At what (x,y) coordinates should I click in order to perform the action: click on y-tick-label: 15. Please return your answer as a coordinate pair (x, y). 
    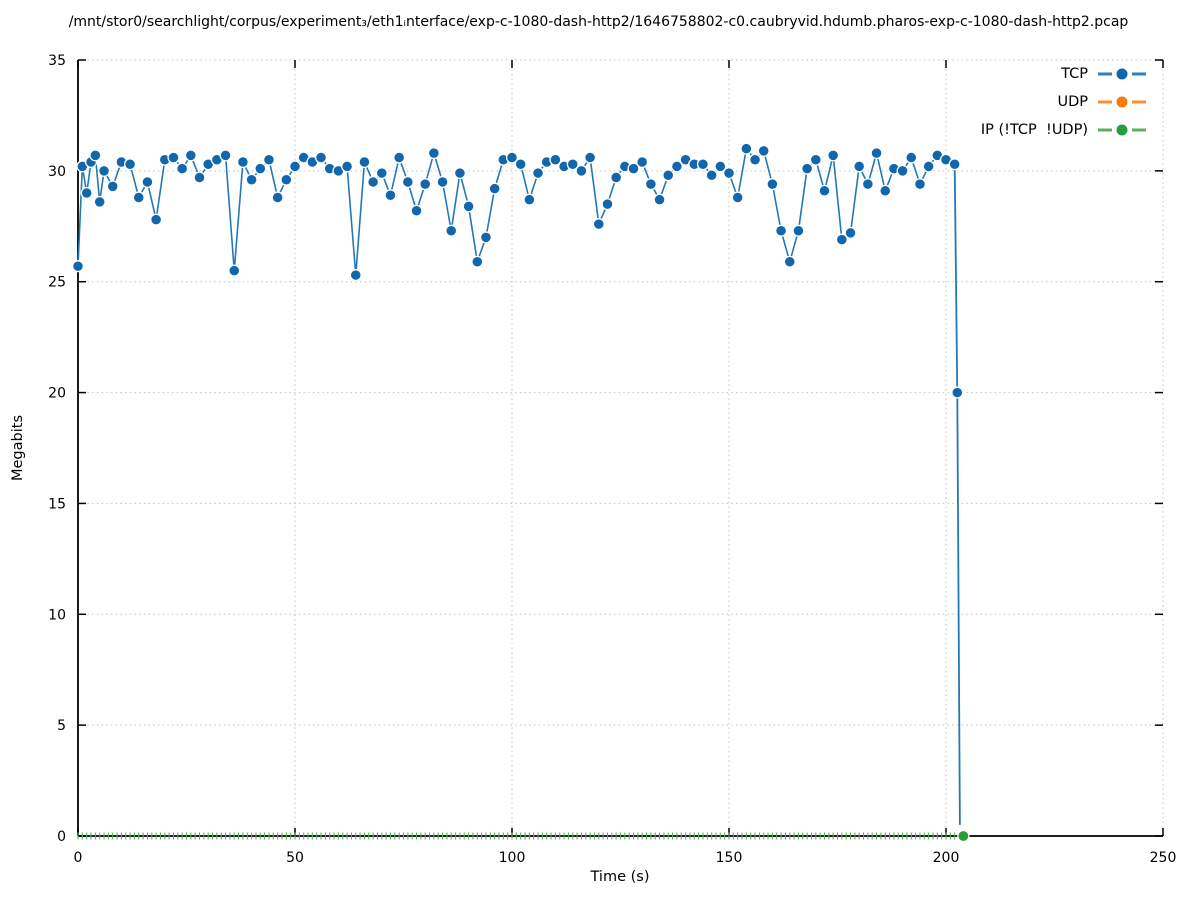
    Looking at the image, I should click on (57, 504).